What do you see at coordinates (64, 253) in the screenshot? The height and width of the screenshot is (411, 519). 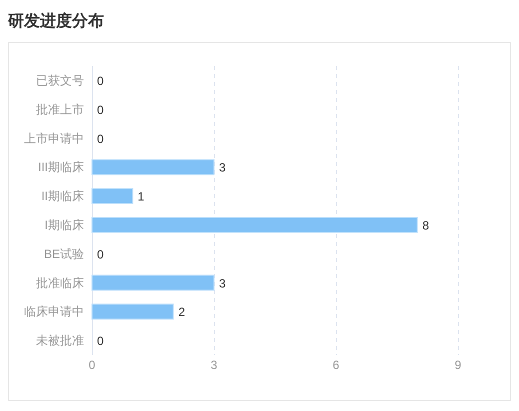 I see `y-tick-label: BE试验` at bounding box center [64, 253].